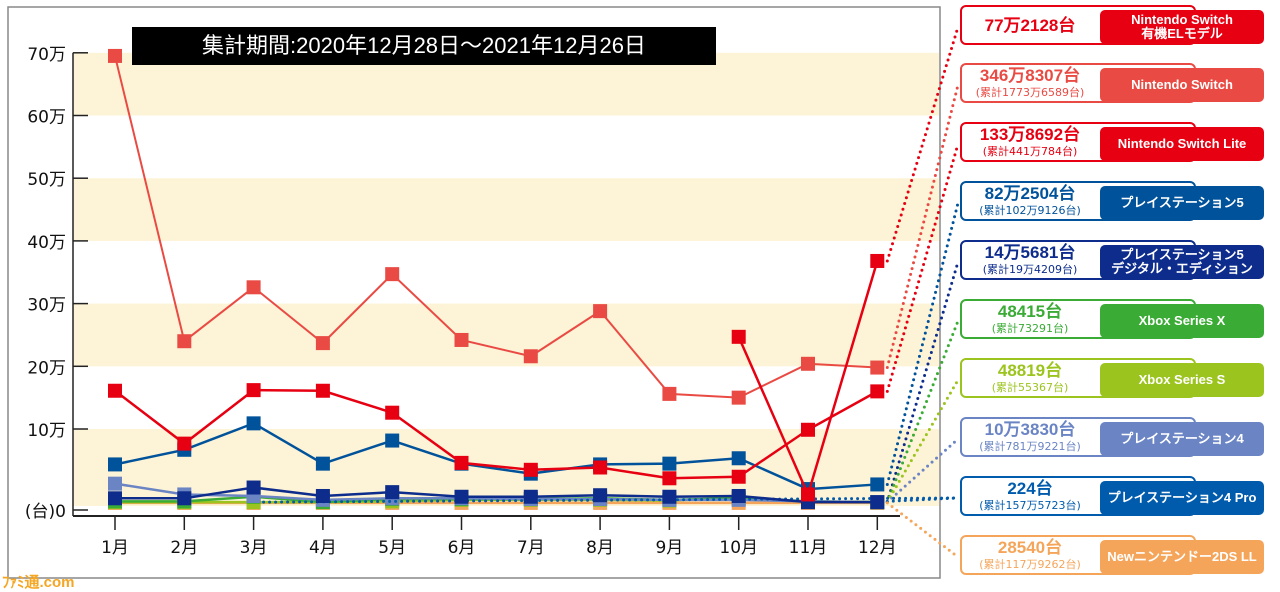 The image size is (1280, 592). I want to click on x-tick-label: 2月, so click(184, 548).